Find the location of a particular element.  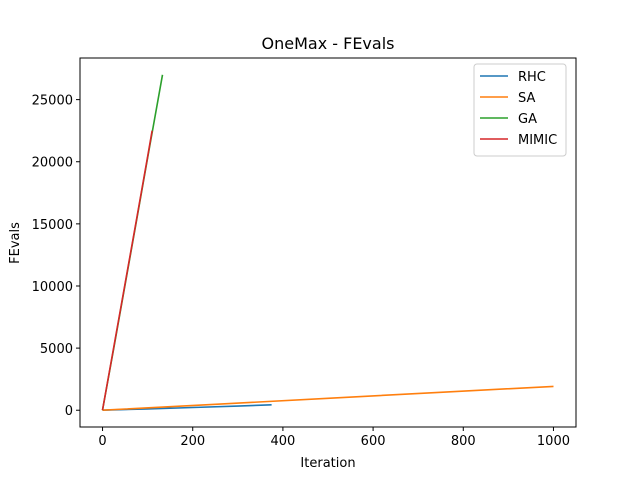

legend-label-sa: SA is located at coordinates (526, 98).